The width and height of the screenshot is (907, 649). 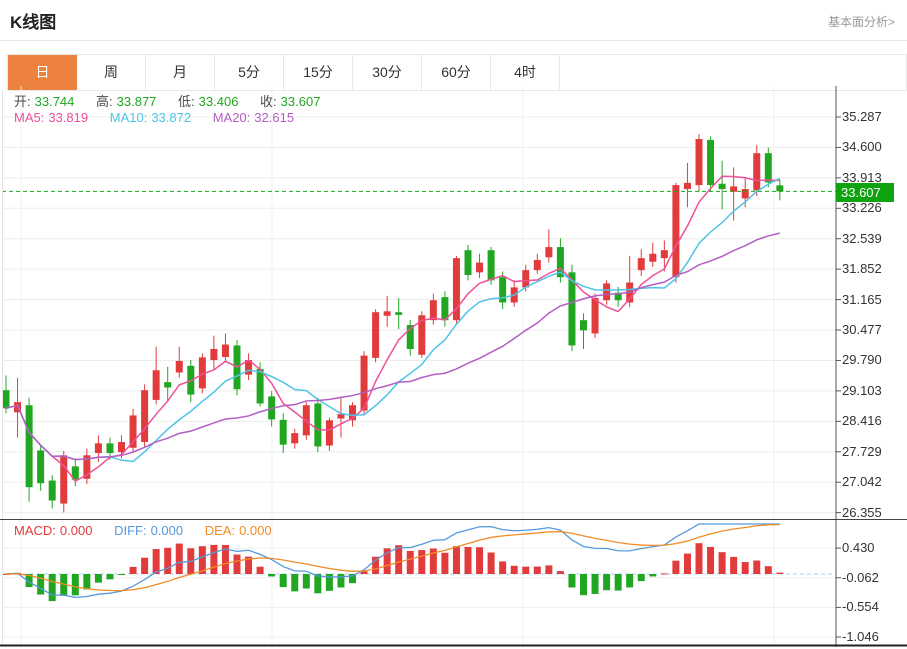 I want to click on ma-legend: MA5: 33.819 MA10: 33.872 MA20: 32.615, so click(x=163, y=117).